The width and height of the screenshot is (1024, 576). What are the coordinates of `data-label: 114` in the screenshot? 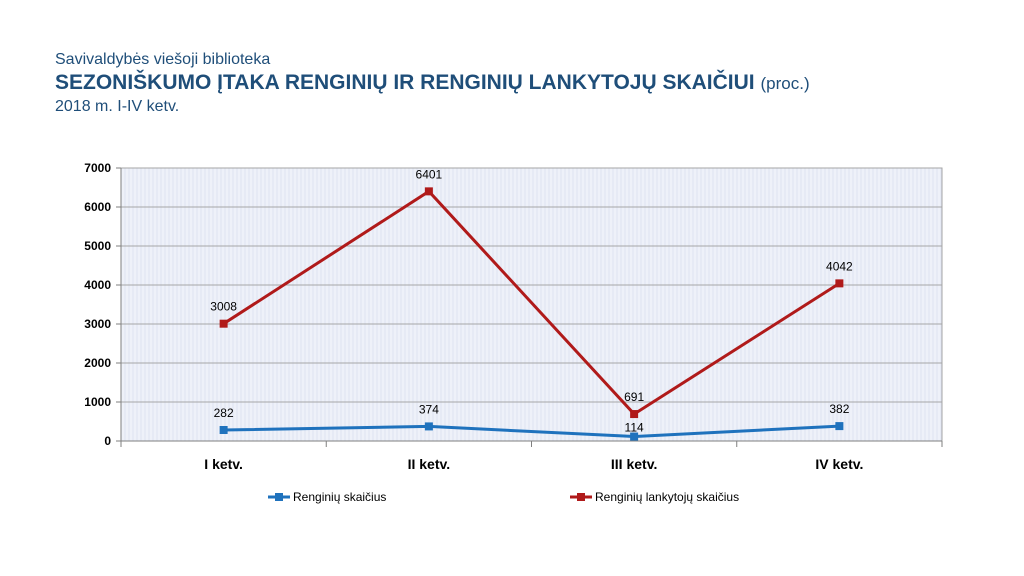 It's located at (634, 428).